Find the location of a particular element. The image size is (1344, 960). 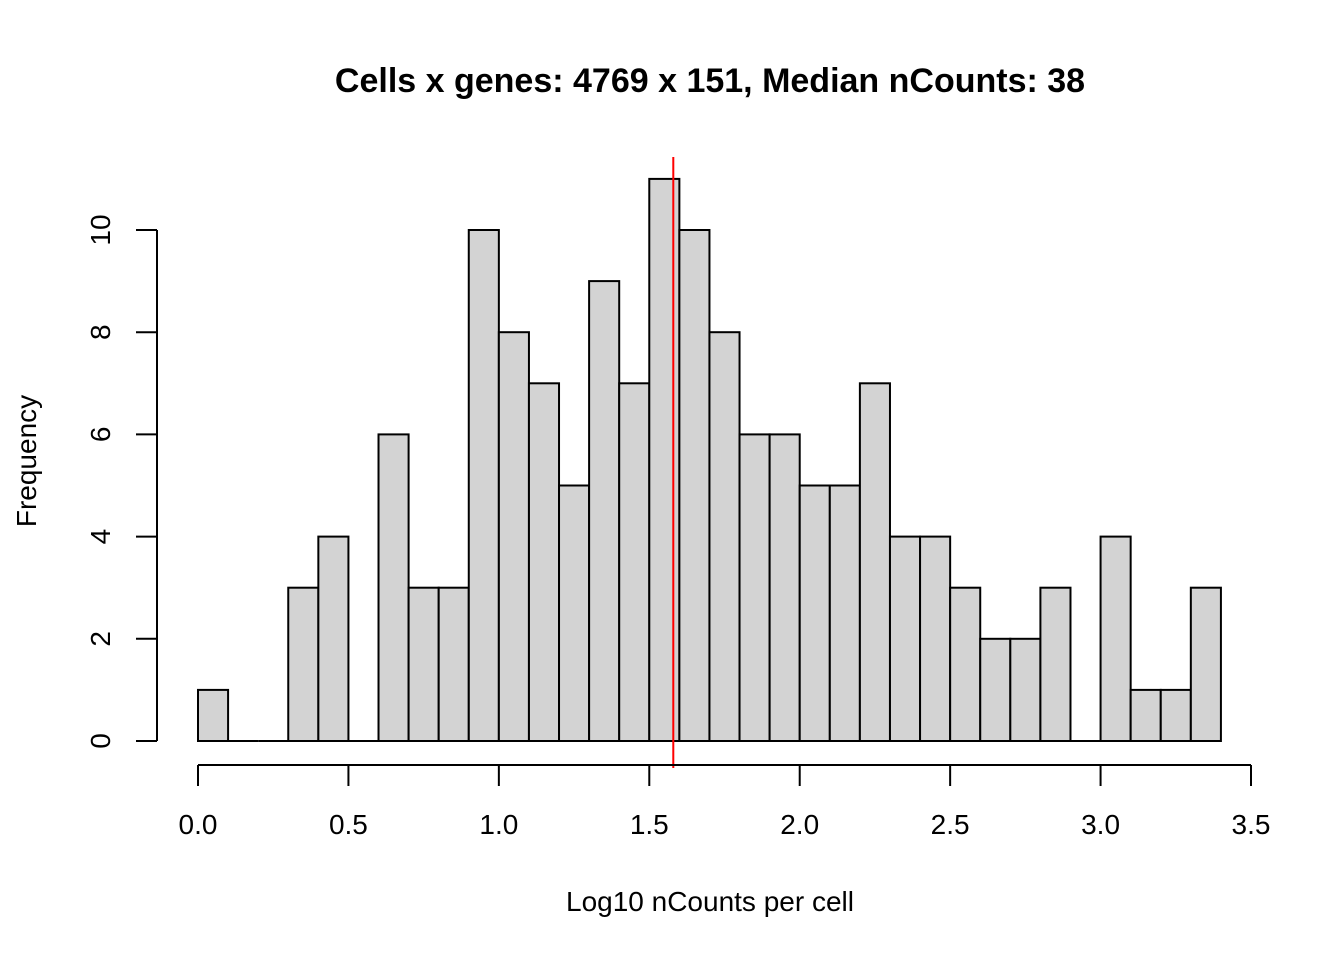

x-tick-label: 3.0 is located at coordinates (1100, 824).